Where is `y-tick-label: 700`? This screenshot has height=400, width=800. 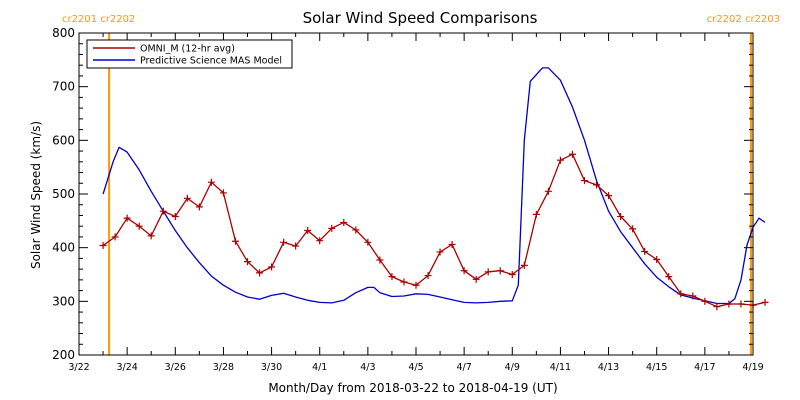 y-tick-label: 700 is located at coordinates (63, 87).